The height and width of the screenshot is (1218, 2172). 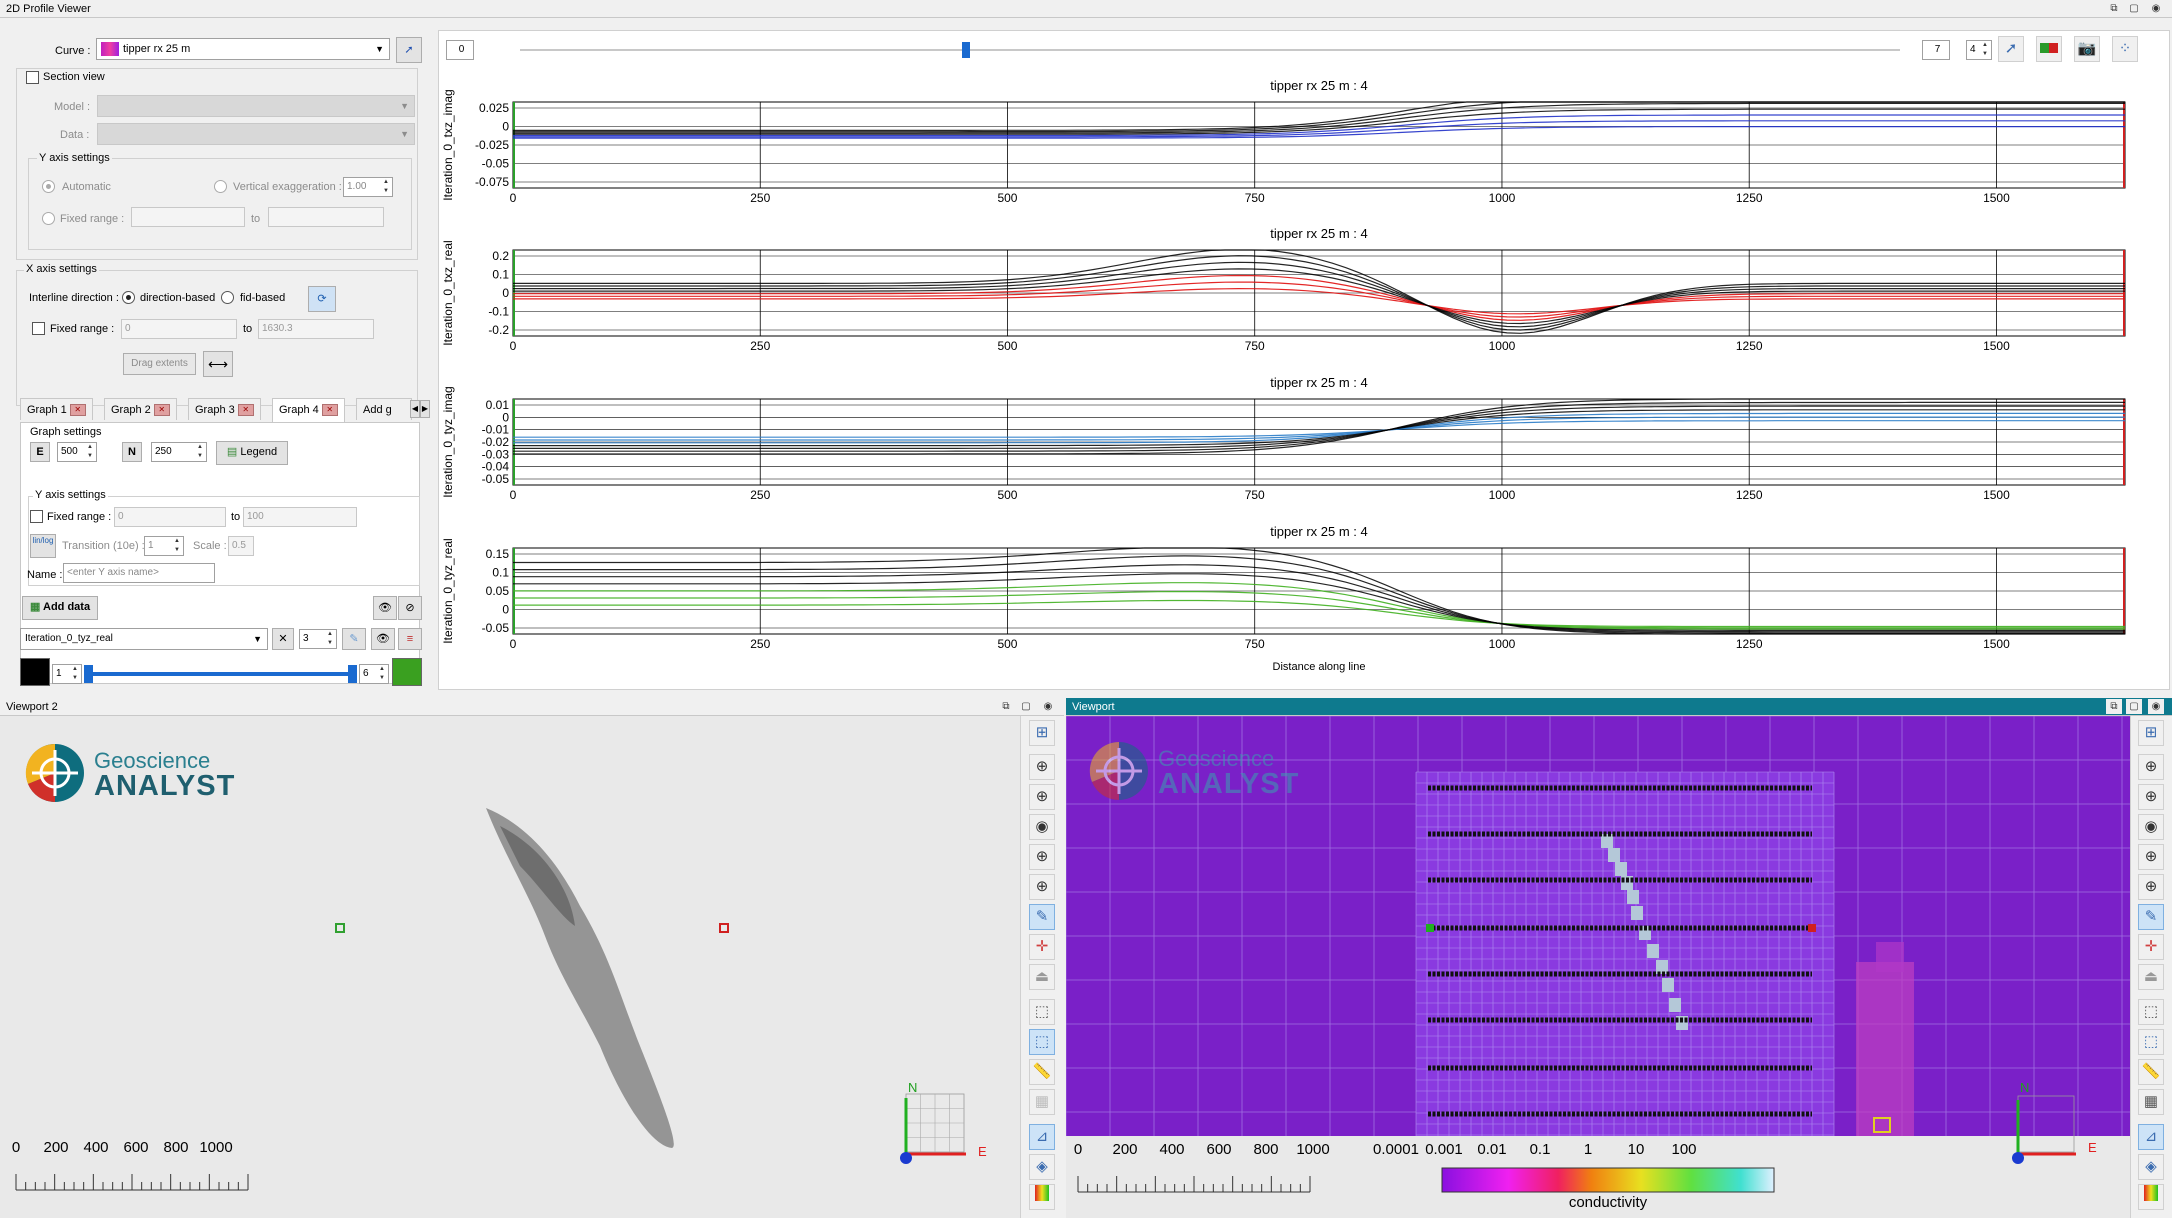 I want to click on fid-based-radio, so click(x=227, y=297).